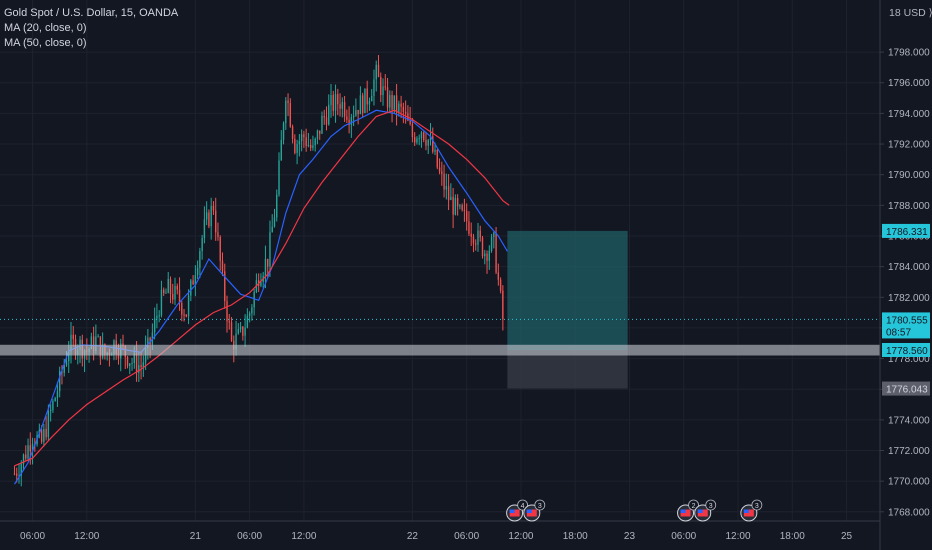 This screenshot has width=932, height=550. Describe the element at coordinates (520, 536) in the screenshot. I see `time-tick-label: 12:00` at that location.